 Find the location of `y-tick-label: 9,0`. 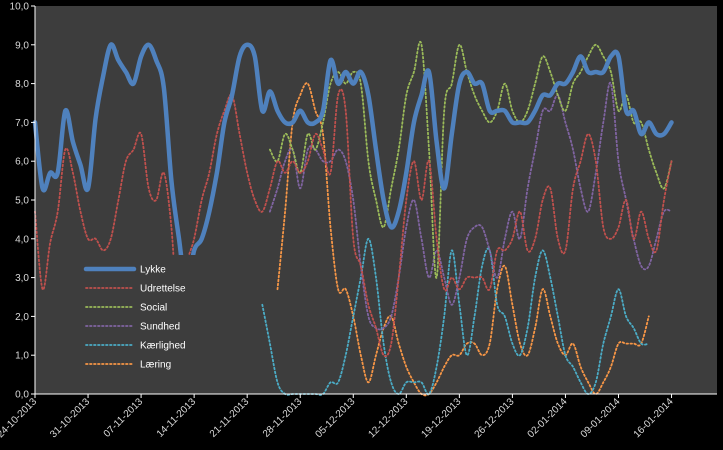

y-tick-label: 9,0 is located at coordinates (22, 45).